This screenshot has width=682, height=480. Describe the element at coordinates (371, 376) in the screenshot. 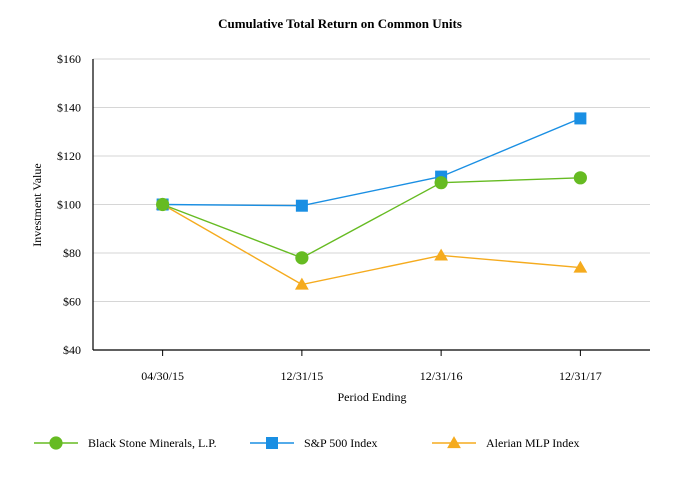

I see `x-tick-labels: 04/30/15 12/31/15 12/31/16 12/31/17` at that location.